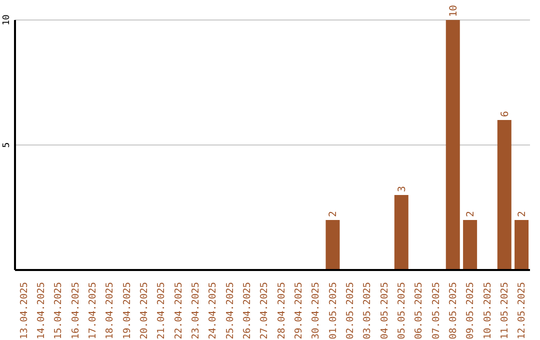 The height and width of the screenshot is (340, 540). I want to click on data-label: 6, so click(505, 113).